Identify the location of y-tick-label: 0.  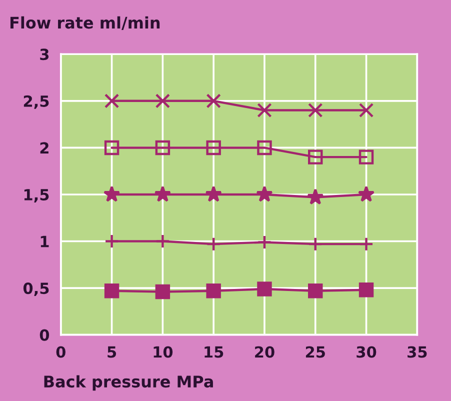
(45, 335).